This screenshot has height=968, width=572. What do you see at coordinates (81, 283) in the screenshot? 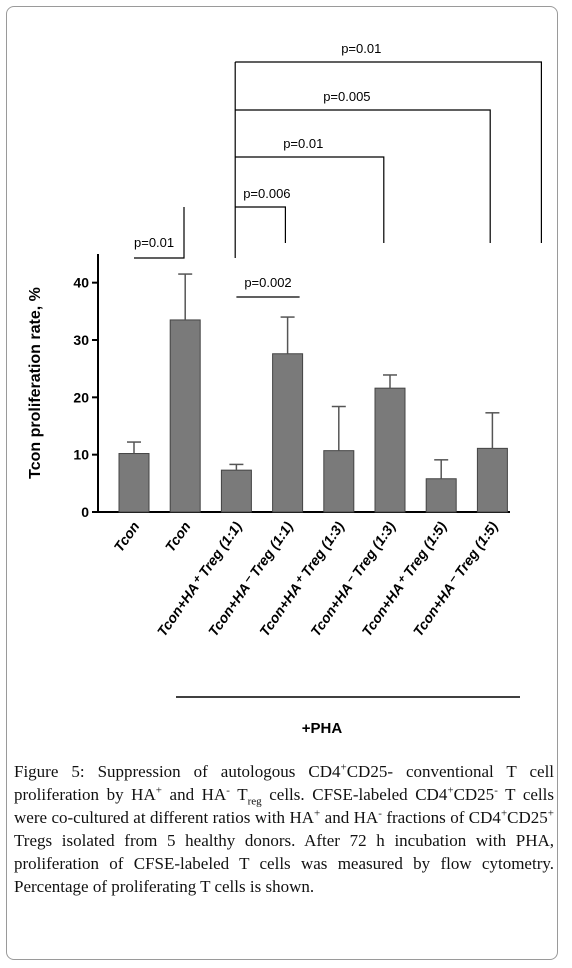
I see `y-tick-label: 40` at bounding box center [81, 283].